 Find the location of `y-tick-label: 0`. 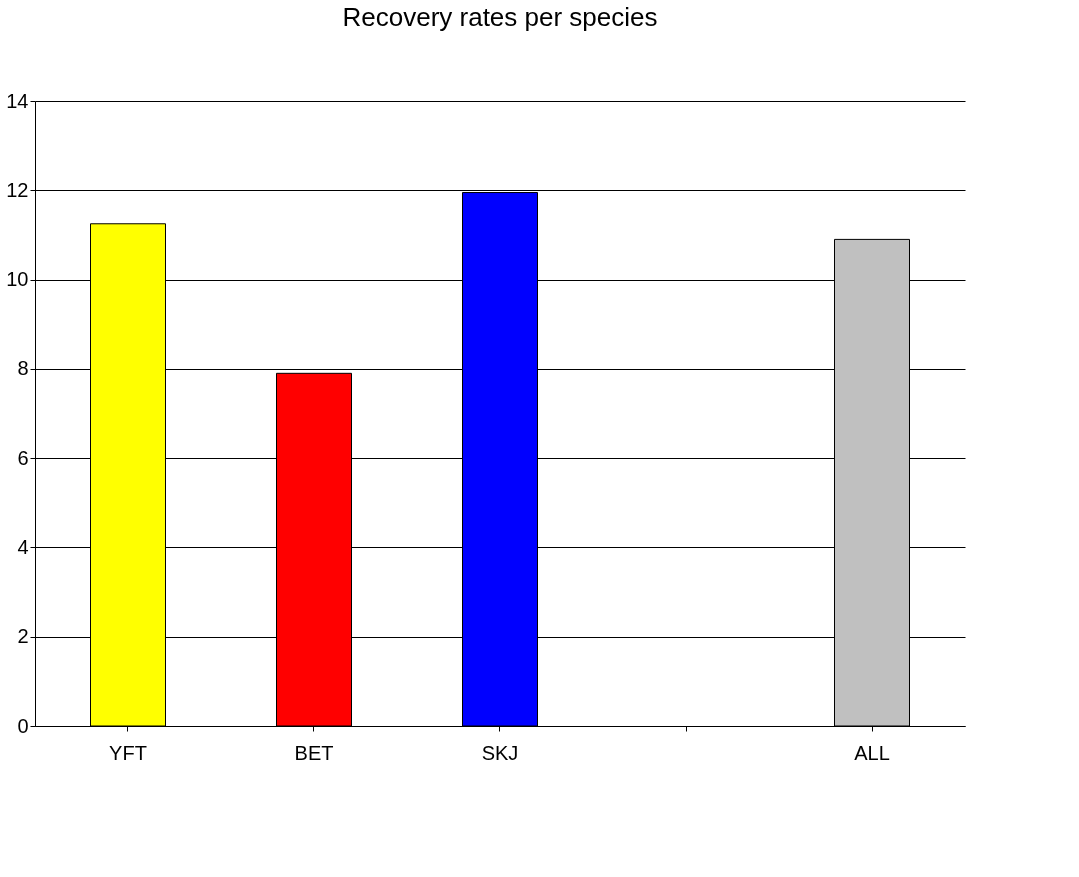

y-tick-label: 0 is located at coordinates (23, 725).